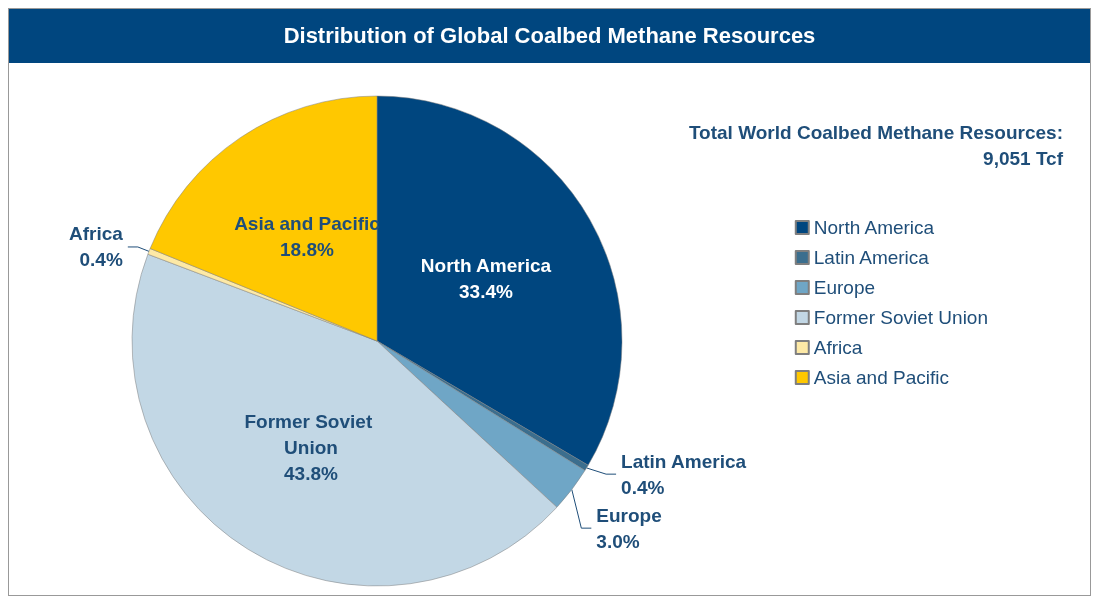  I want to click on data-label: 43.8%, so click(311, 474).